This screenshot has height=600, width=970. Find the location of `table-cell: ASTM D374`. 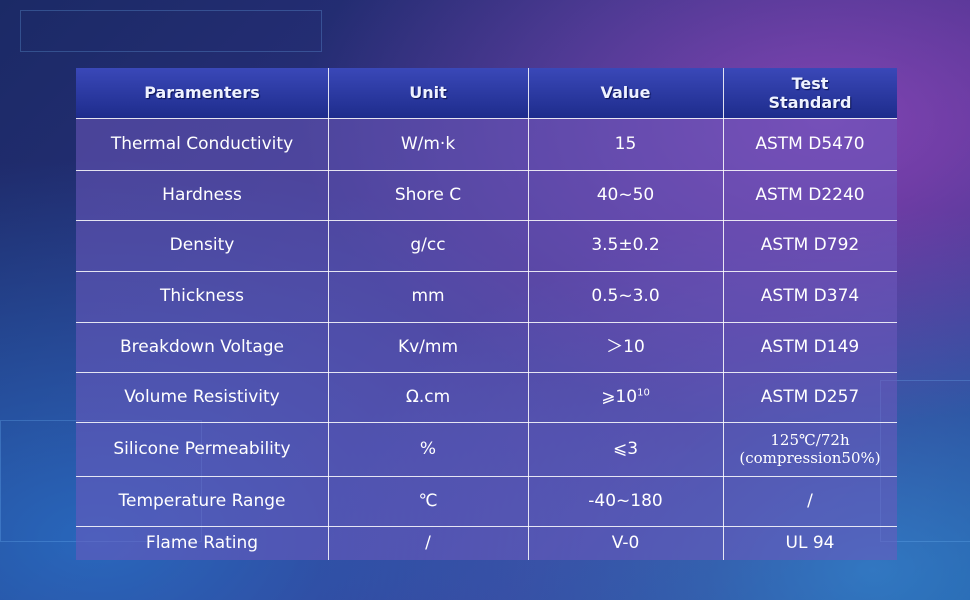

table-cell: ASTM D374 is located at coordinates (810, 296).